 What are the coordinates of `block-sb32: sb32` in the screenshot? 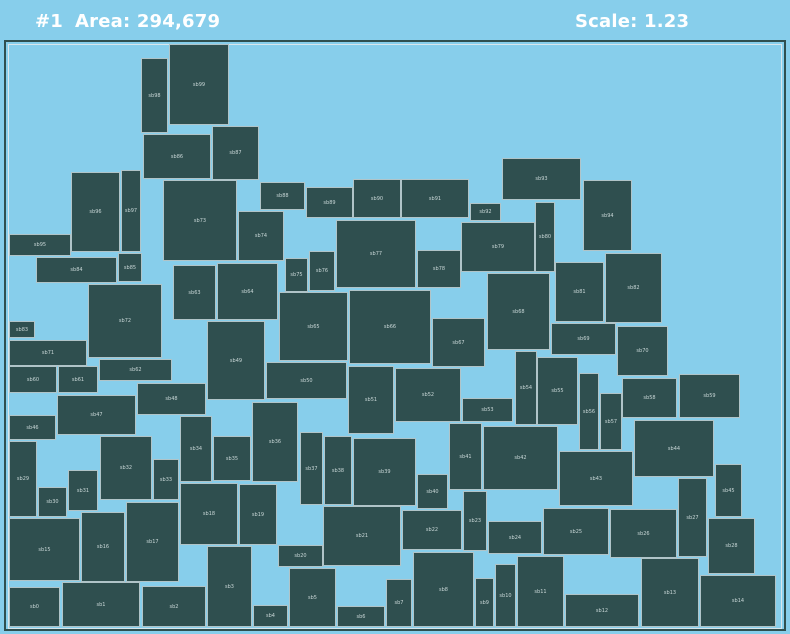 It's located at (126, 468).